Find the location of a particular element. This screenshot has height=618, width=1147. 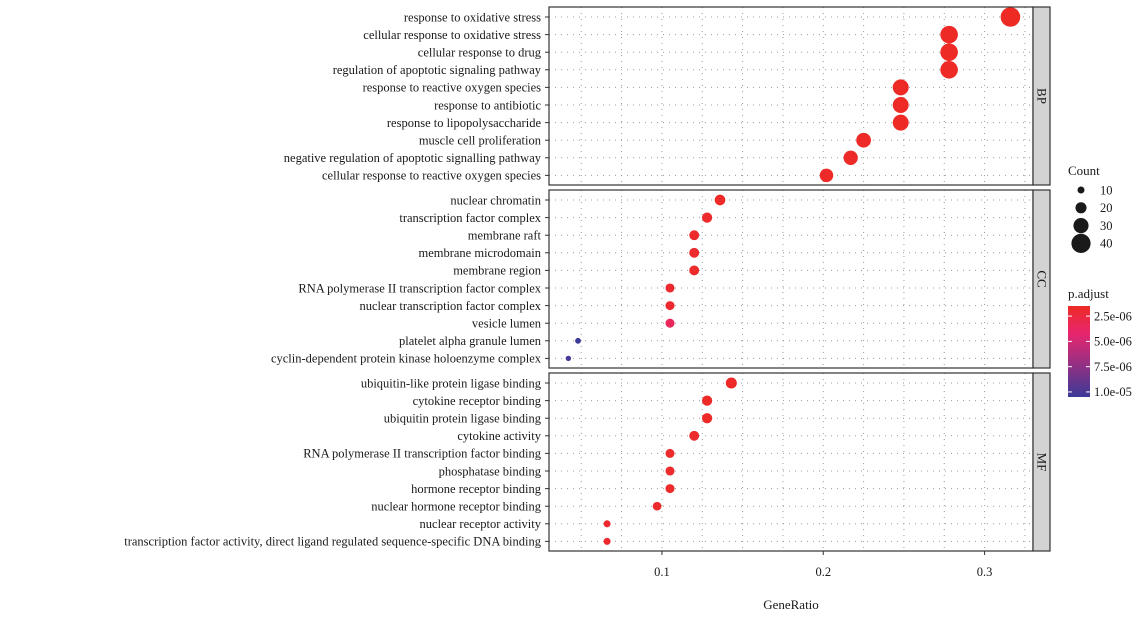

facet-strip-label: CC is located at coordinates (1042, 278).